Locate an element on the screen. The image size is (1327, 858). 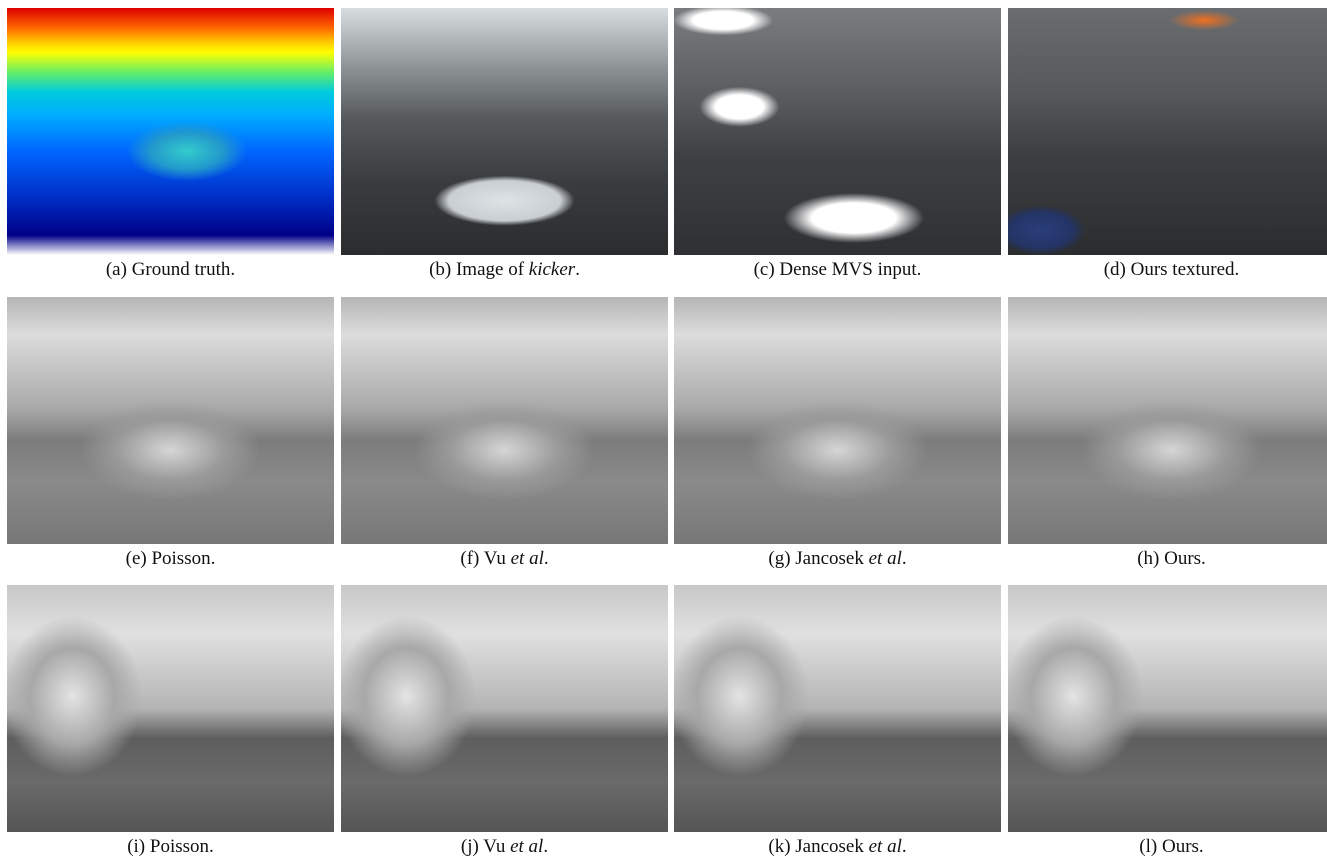
caption-text: (f) Vu is located at coordinates (485, 558).